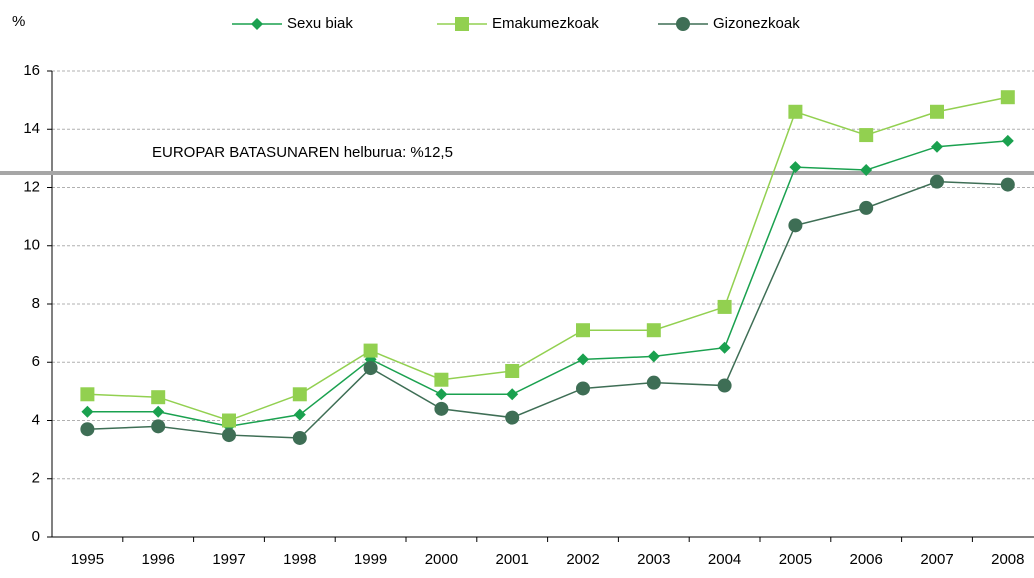 This screenshot has height=578, width=1034. What do you see at coordinates (36, 478) in the screenshot?
I see `y-tick-label: 2` at bounding box center [36, 478].